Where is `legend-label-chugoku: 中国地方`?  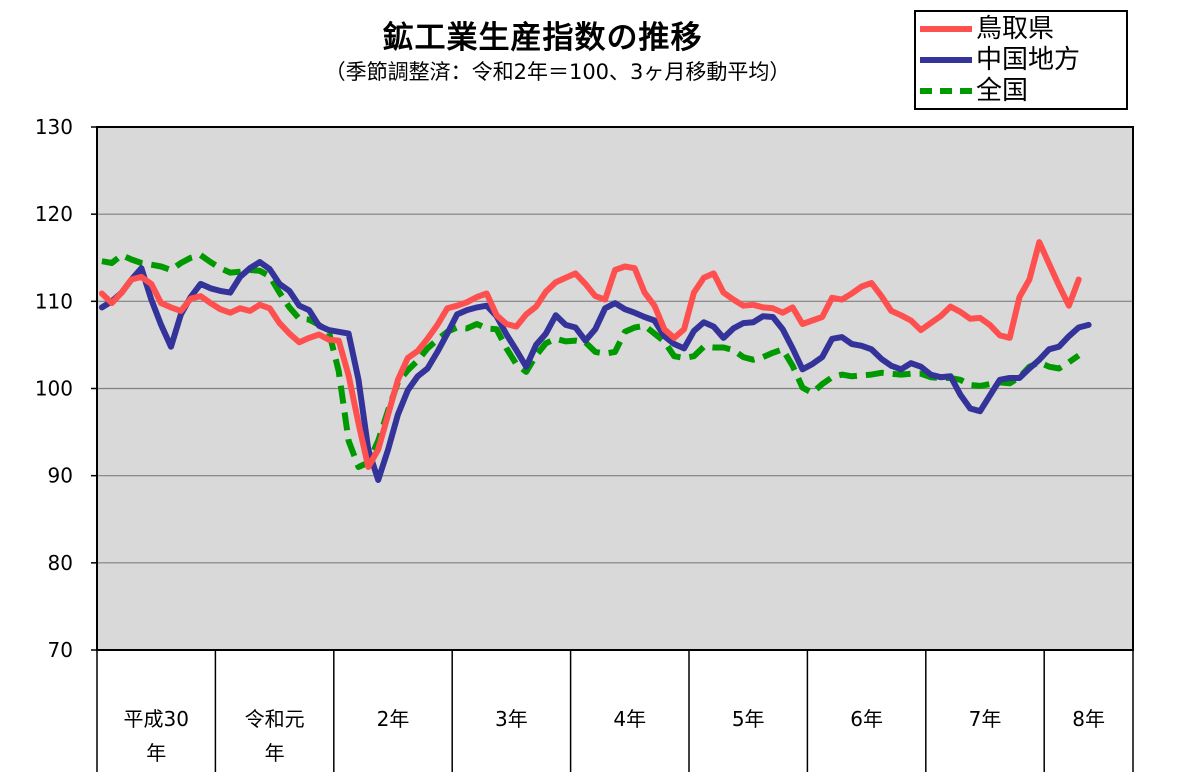 legend-label-chugoku: 中国地方 is located at coordinates (1028, 60).